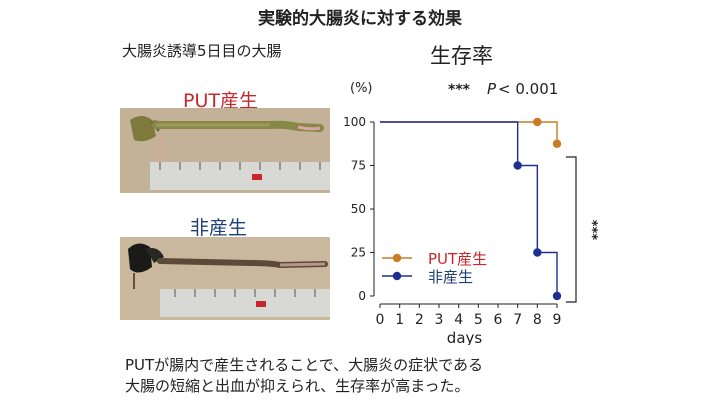  I want to click on y-tick-label: 100, so click(354, 122).